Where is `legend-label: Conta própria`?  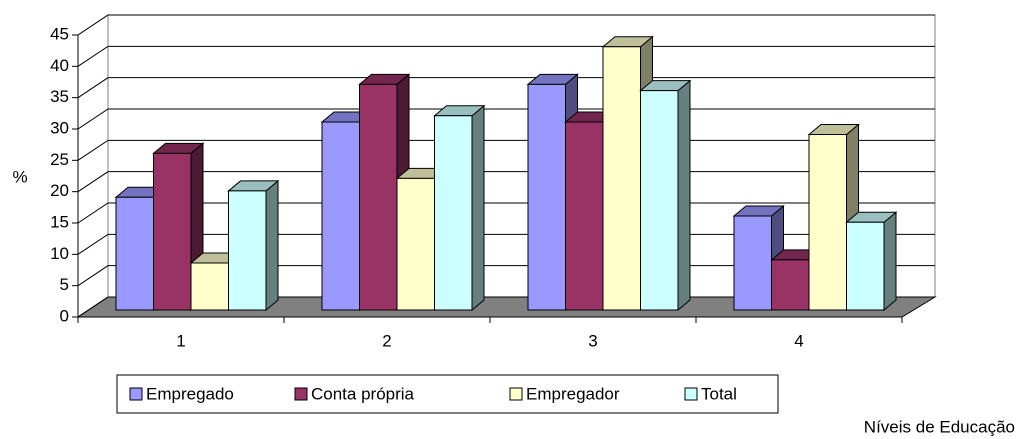 legend-label: Conta própria is located at coordinates (363, 393).